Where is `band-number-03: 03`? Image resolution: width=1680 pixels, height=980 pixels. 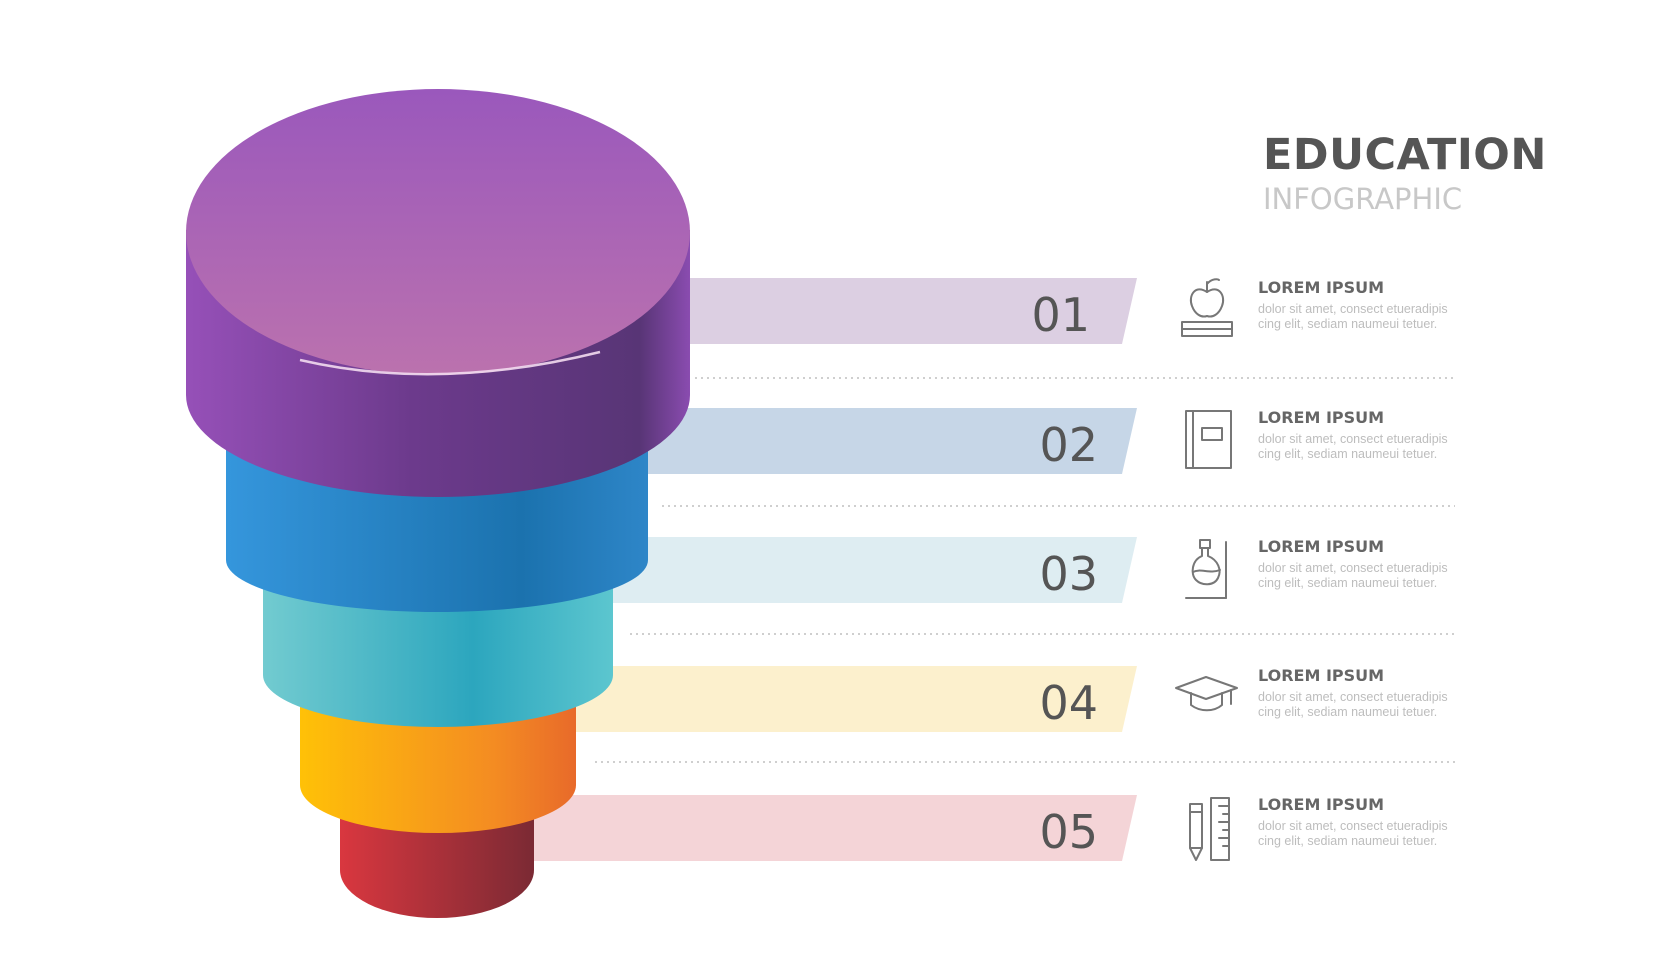 band-number-03: 03 is located at coordinates (1068, 574).